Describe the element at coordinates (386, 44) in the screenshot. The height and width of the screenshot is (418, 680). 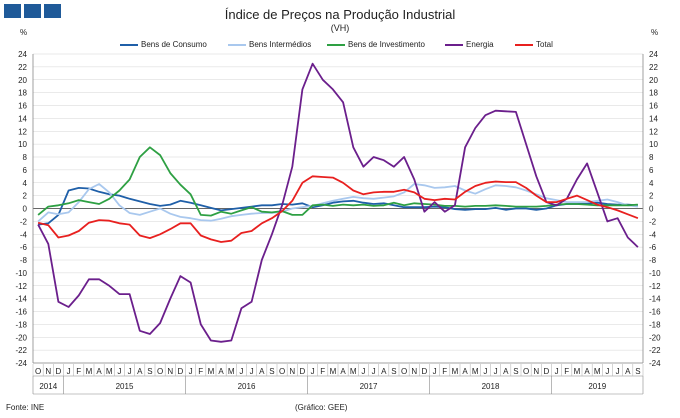
I see `legend-label: Bens de Investimento` at that location.